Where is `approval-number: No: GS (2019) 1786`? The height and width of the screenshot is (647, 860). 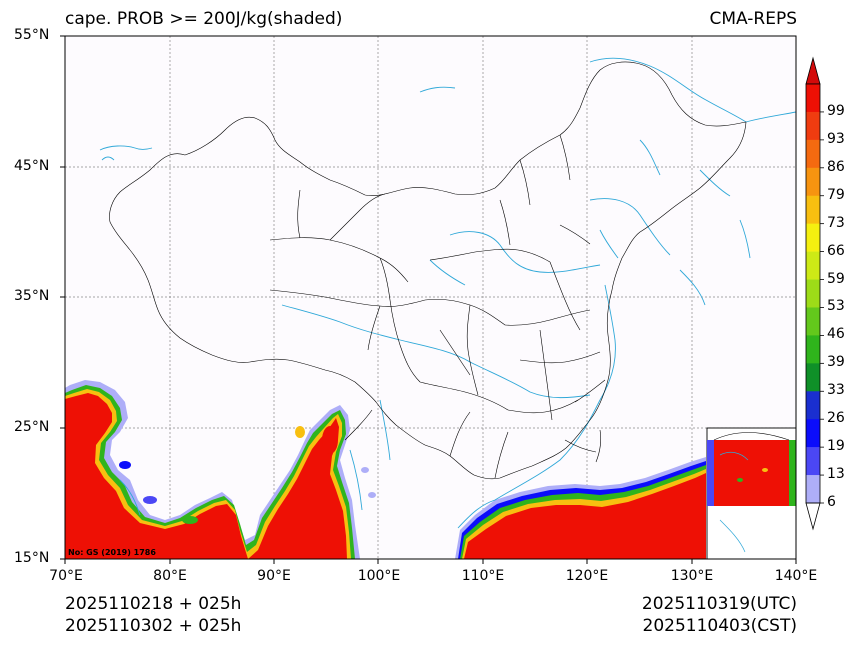
approval-number: No: GS (2019) 1786 is located at coordinates (112, 552).